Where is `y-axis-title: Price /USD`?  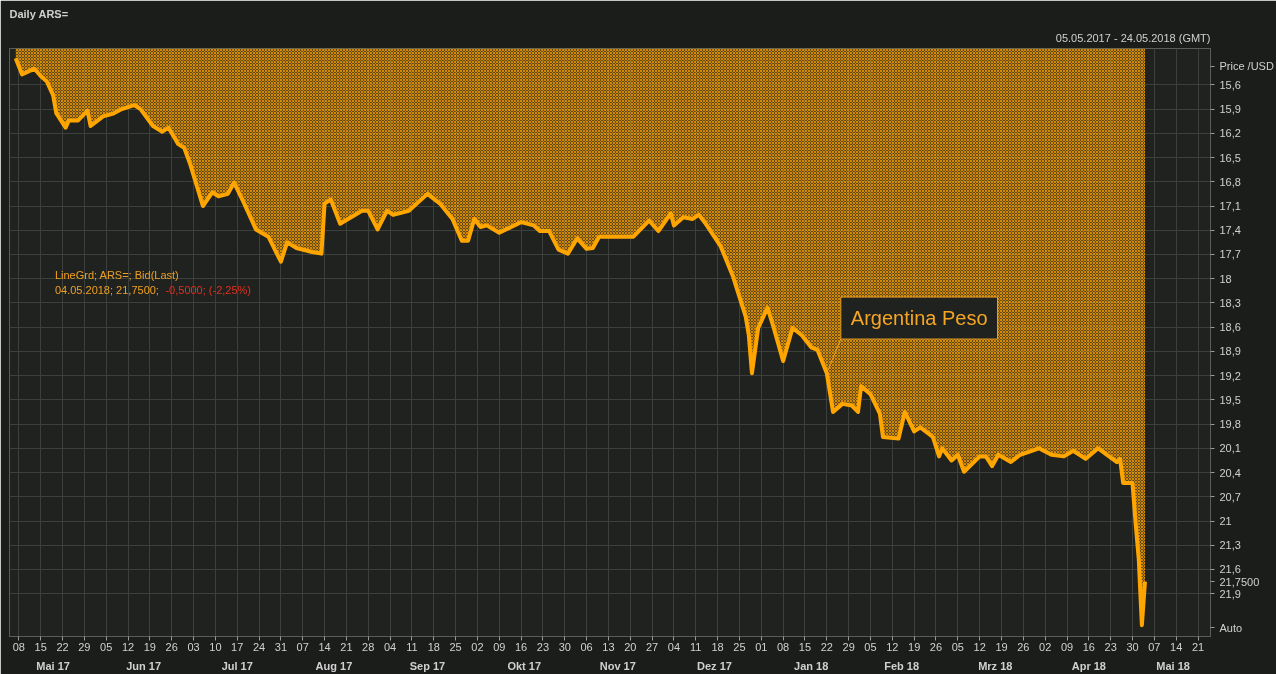 y-axis-title: Price /USD is located at coordinates (1246, 66).